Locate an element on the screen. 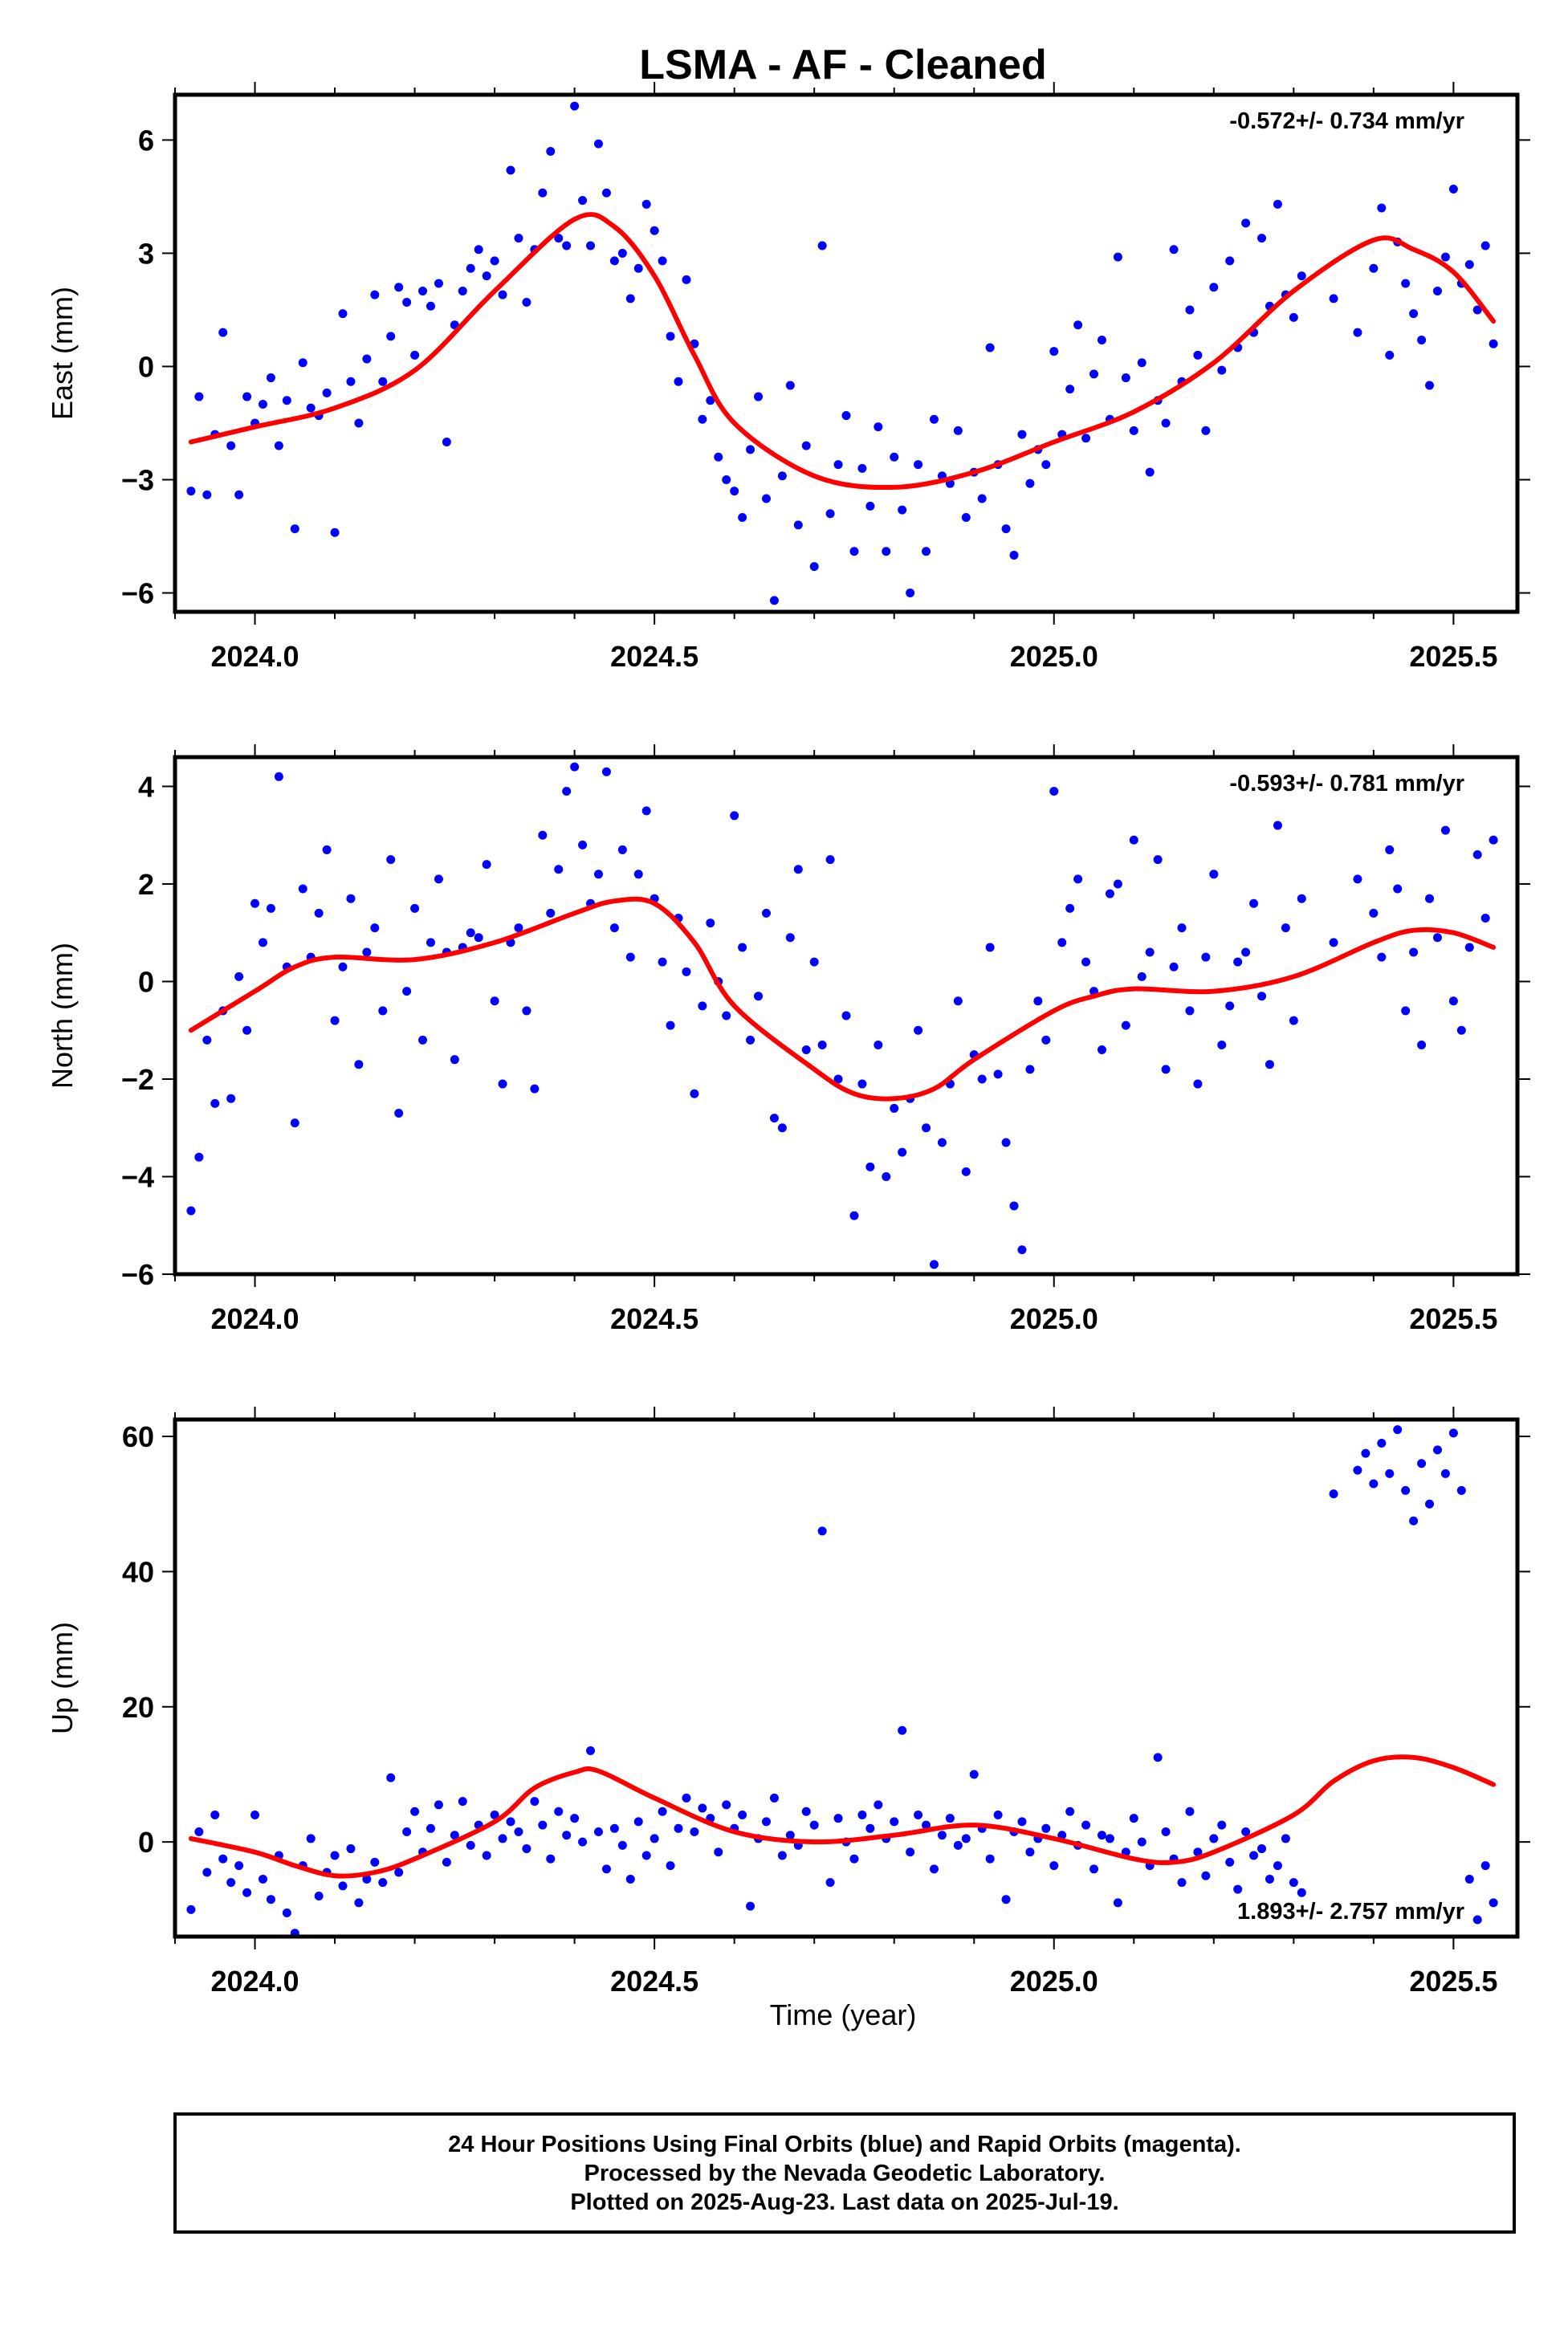 This screenshot has height=2330, width=1568. y-tick-label: 2 is located at coordinates (146, 884).